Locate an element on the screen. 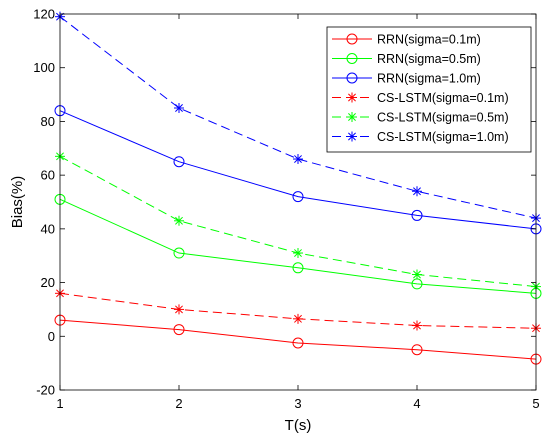 The height and width of the screenshot is (446, 550). legend-label: RRN(sigma=0.1m) is located at coordinates (429, 40).